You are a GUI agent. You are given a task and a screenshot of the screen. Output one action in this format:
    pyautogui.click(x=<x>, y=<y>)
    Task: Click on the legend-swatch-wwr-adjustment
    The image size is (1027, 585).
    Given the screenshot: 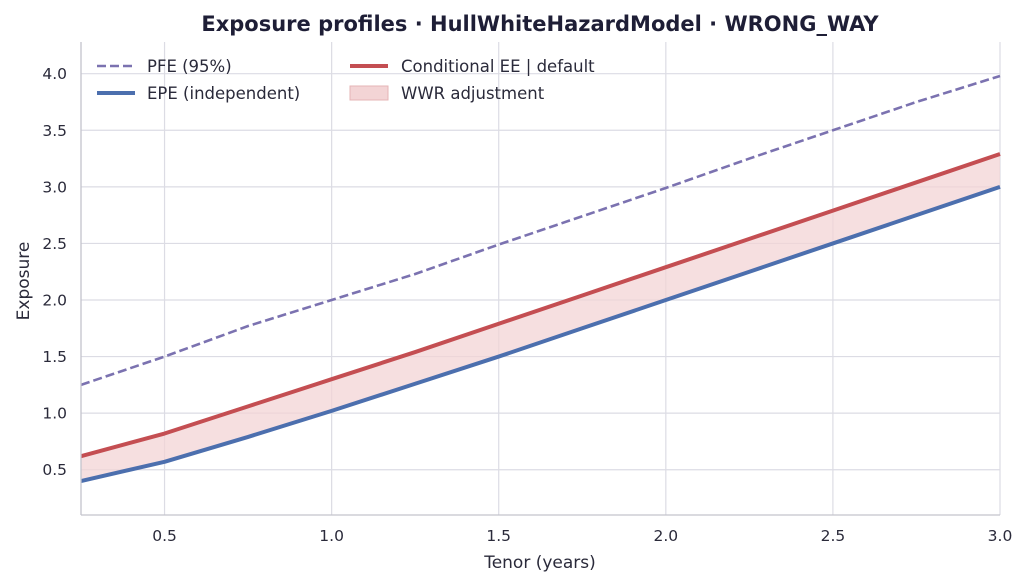 What is the action you would take?
    pyautogui.click(x=369, y=93)
    